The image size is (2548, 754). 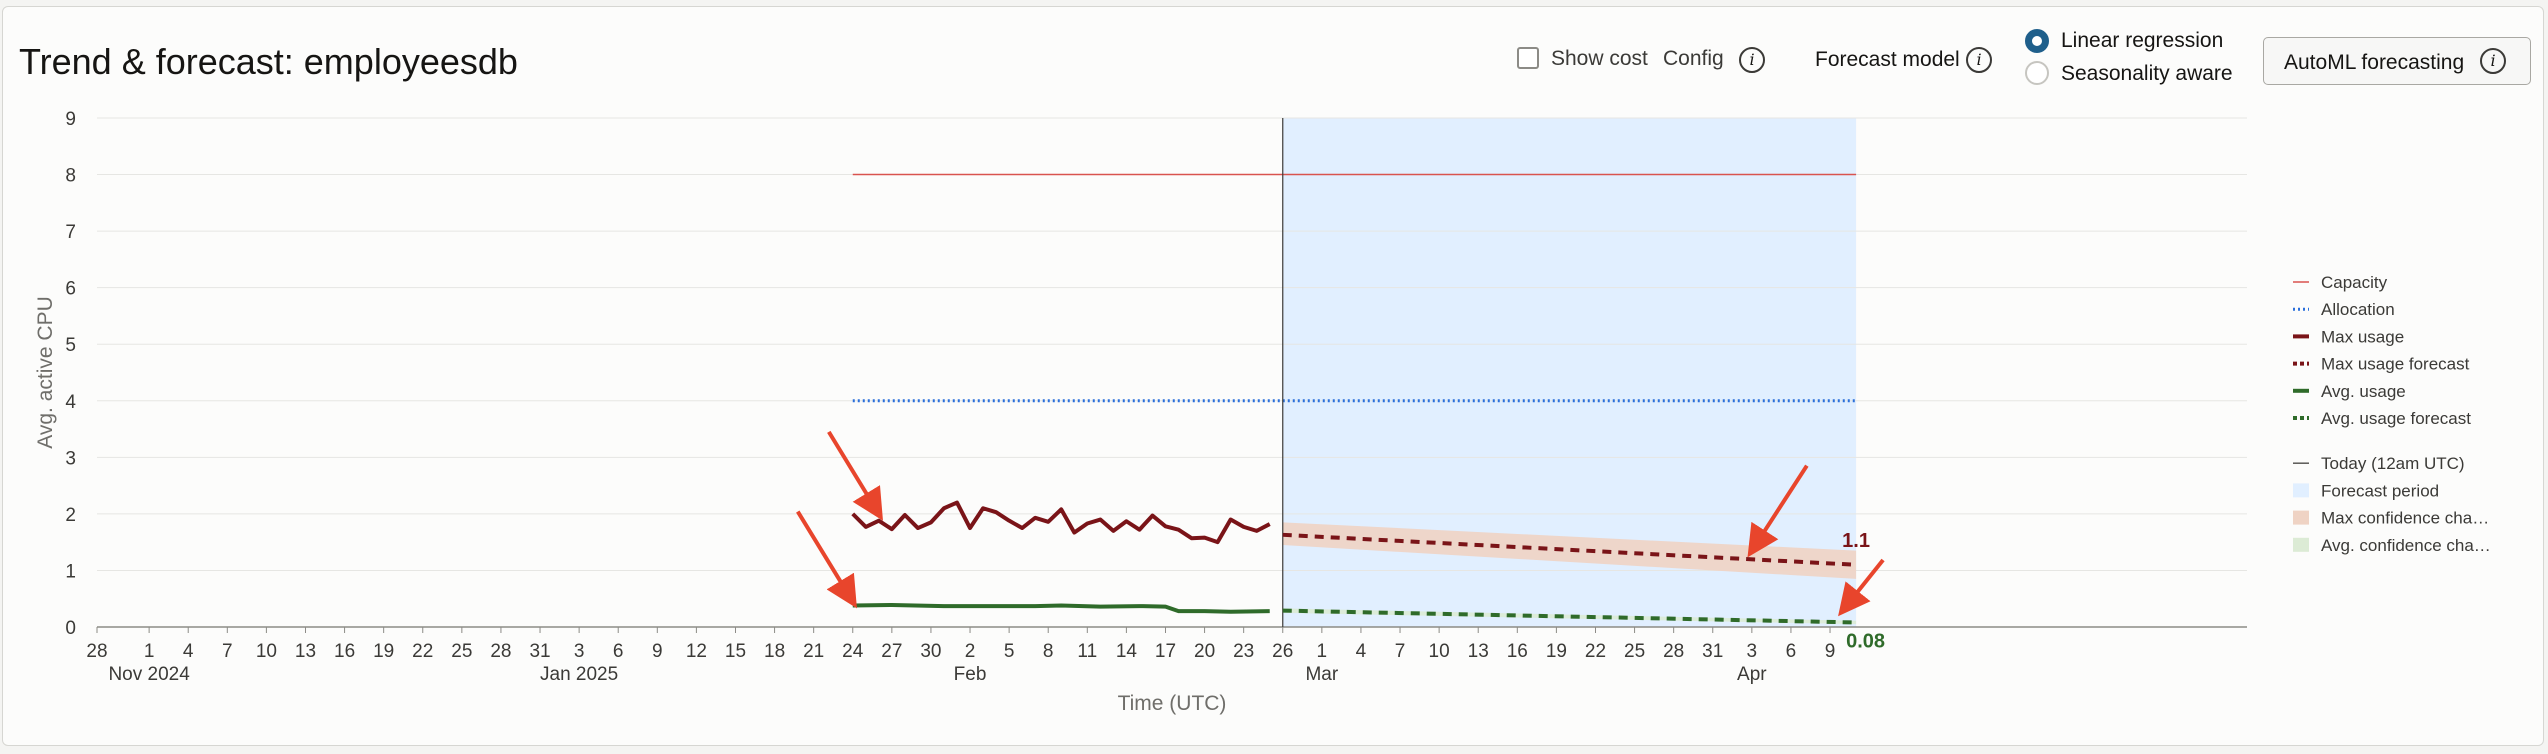 I want to click on x-tick-label: 30, so click(x=930, y=651).